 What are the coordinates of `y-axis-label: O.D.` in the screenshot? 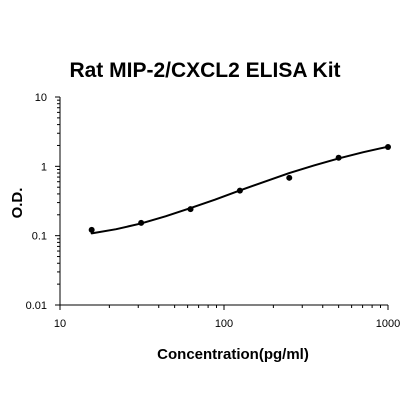 It's located at (17, 203).